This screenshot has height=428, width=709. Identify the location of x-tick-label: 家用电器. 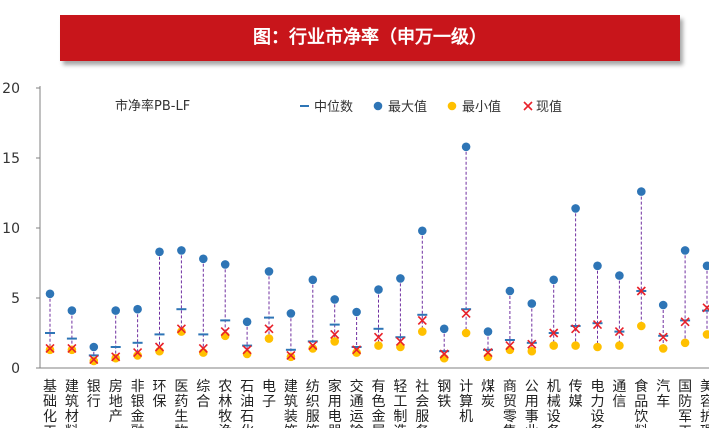
(335, 403).